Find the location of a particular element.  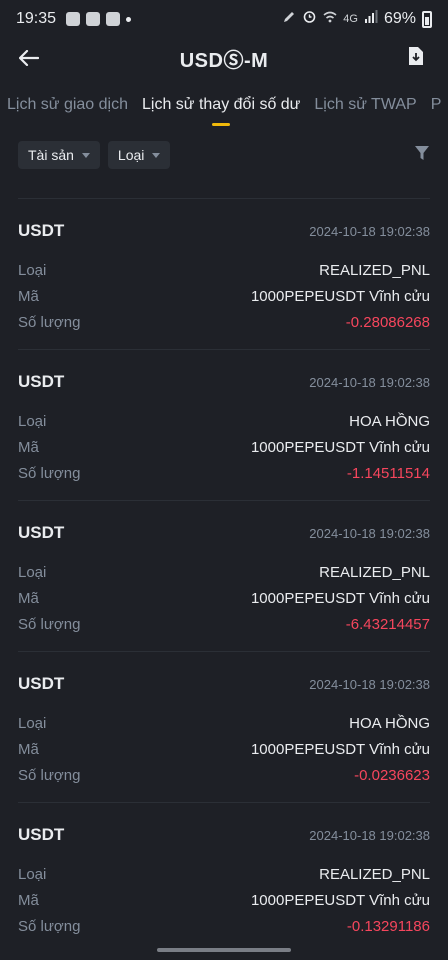

tab-balance-history: Lịch sử thay đổi số dư is located at coordinates (221, 107).